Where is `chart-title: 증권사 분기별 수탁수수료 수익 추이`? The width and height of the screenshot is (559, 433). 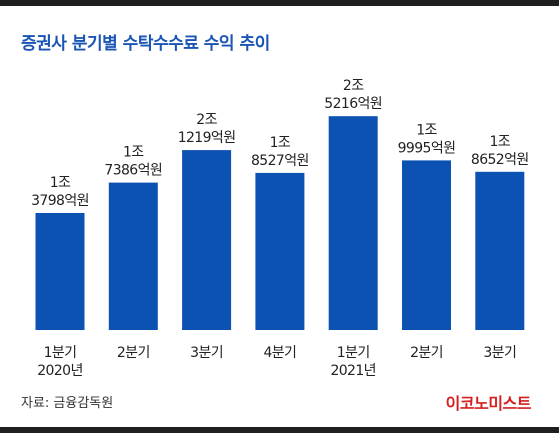 chart-title: 증권사 분기별 수탁수수료 수익 추이 is located at coordinates (145, 44).